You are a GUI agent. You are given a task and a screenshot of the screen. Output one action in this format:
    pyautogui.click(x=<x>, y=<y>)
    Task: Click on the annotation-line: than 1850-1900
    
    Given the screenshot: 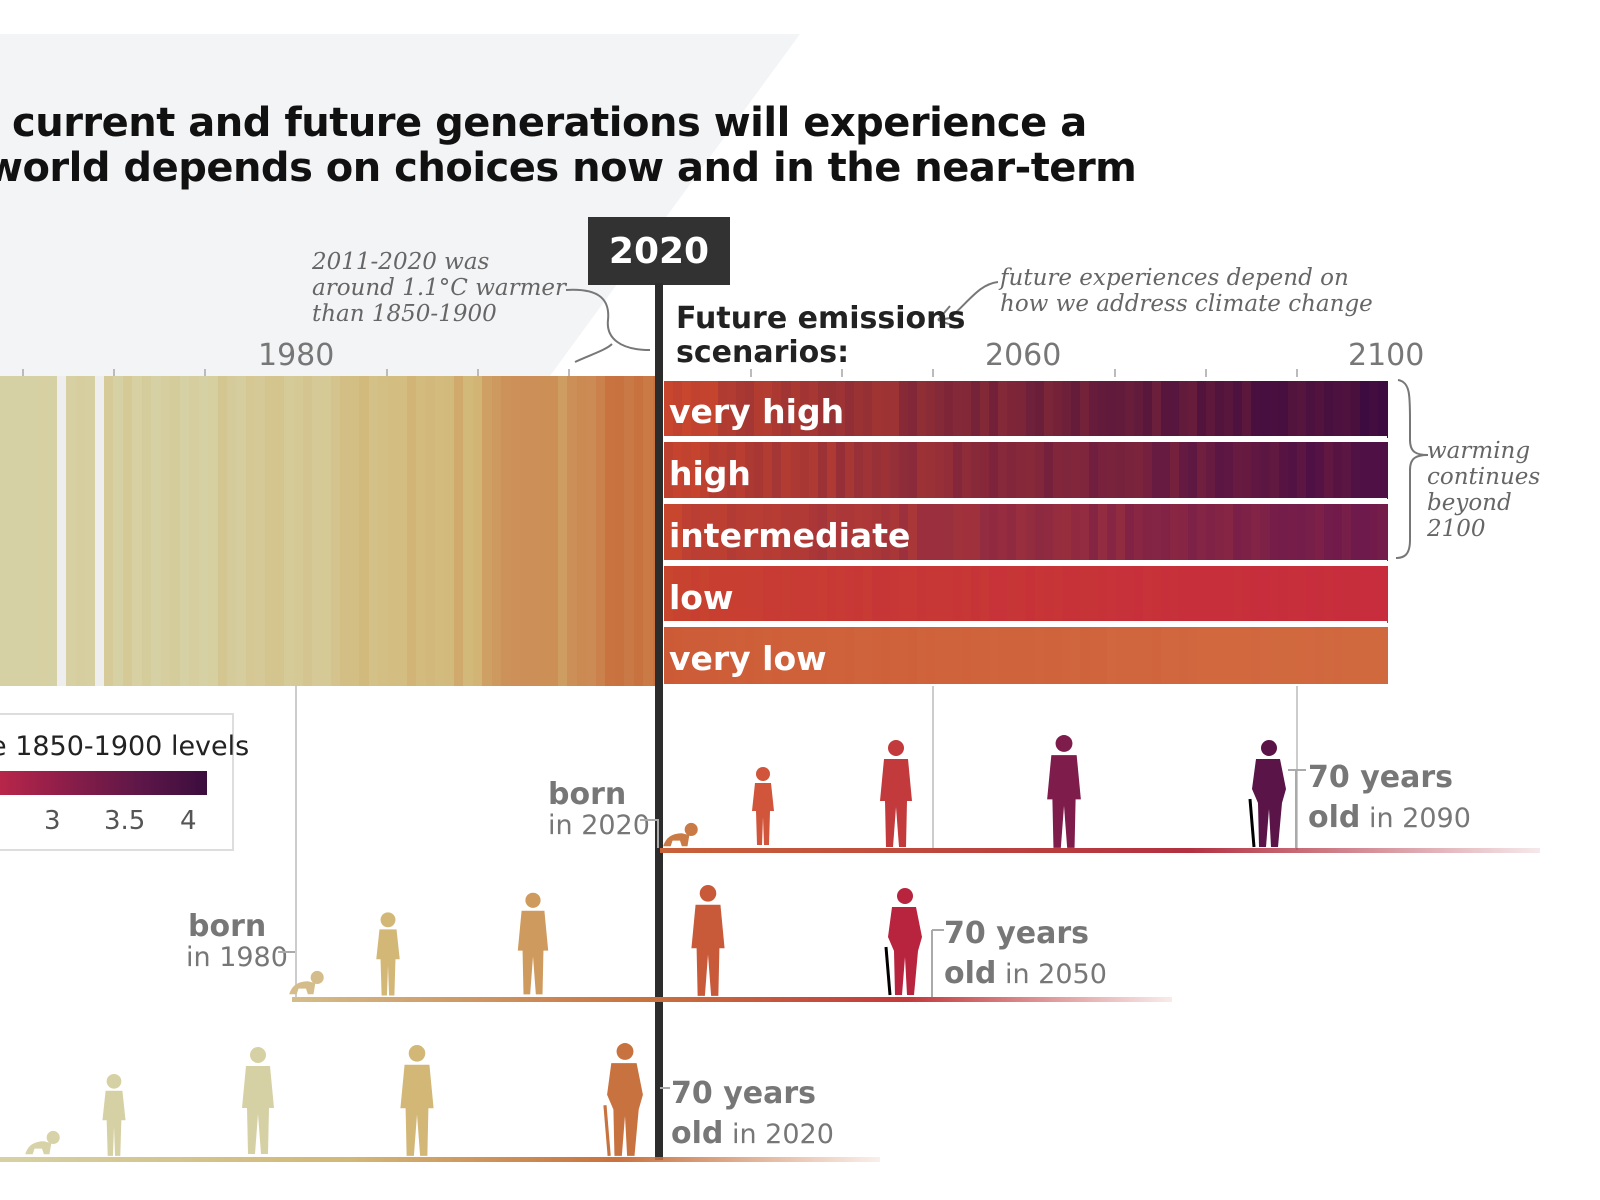 What is the action you would take?
    pyautogui.click(x=404, y=314)
    